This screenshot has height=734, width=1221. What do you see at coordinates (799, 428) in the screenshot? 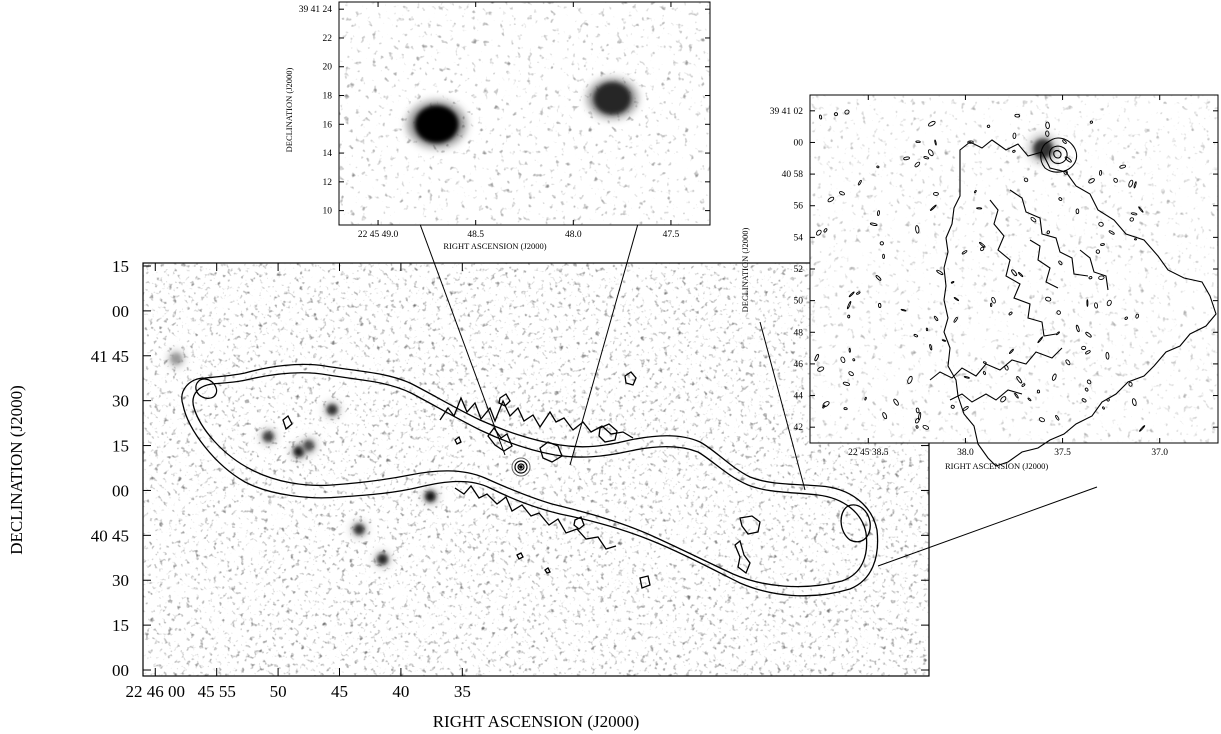
I see `inset-right-y-tick-label: 42` at bounding box center [799, 428].